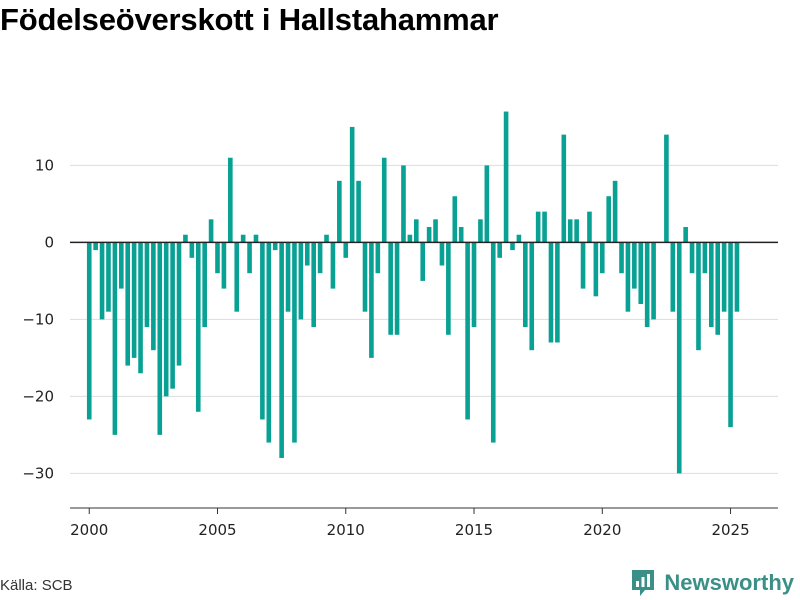 The image size is (800, 600). Describe the element at coordinates (38, 396) in the screenshot. I see `y-tick-label: −20` at that location.